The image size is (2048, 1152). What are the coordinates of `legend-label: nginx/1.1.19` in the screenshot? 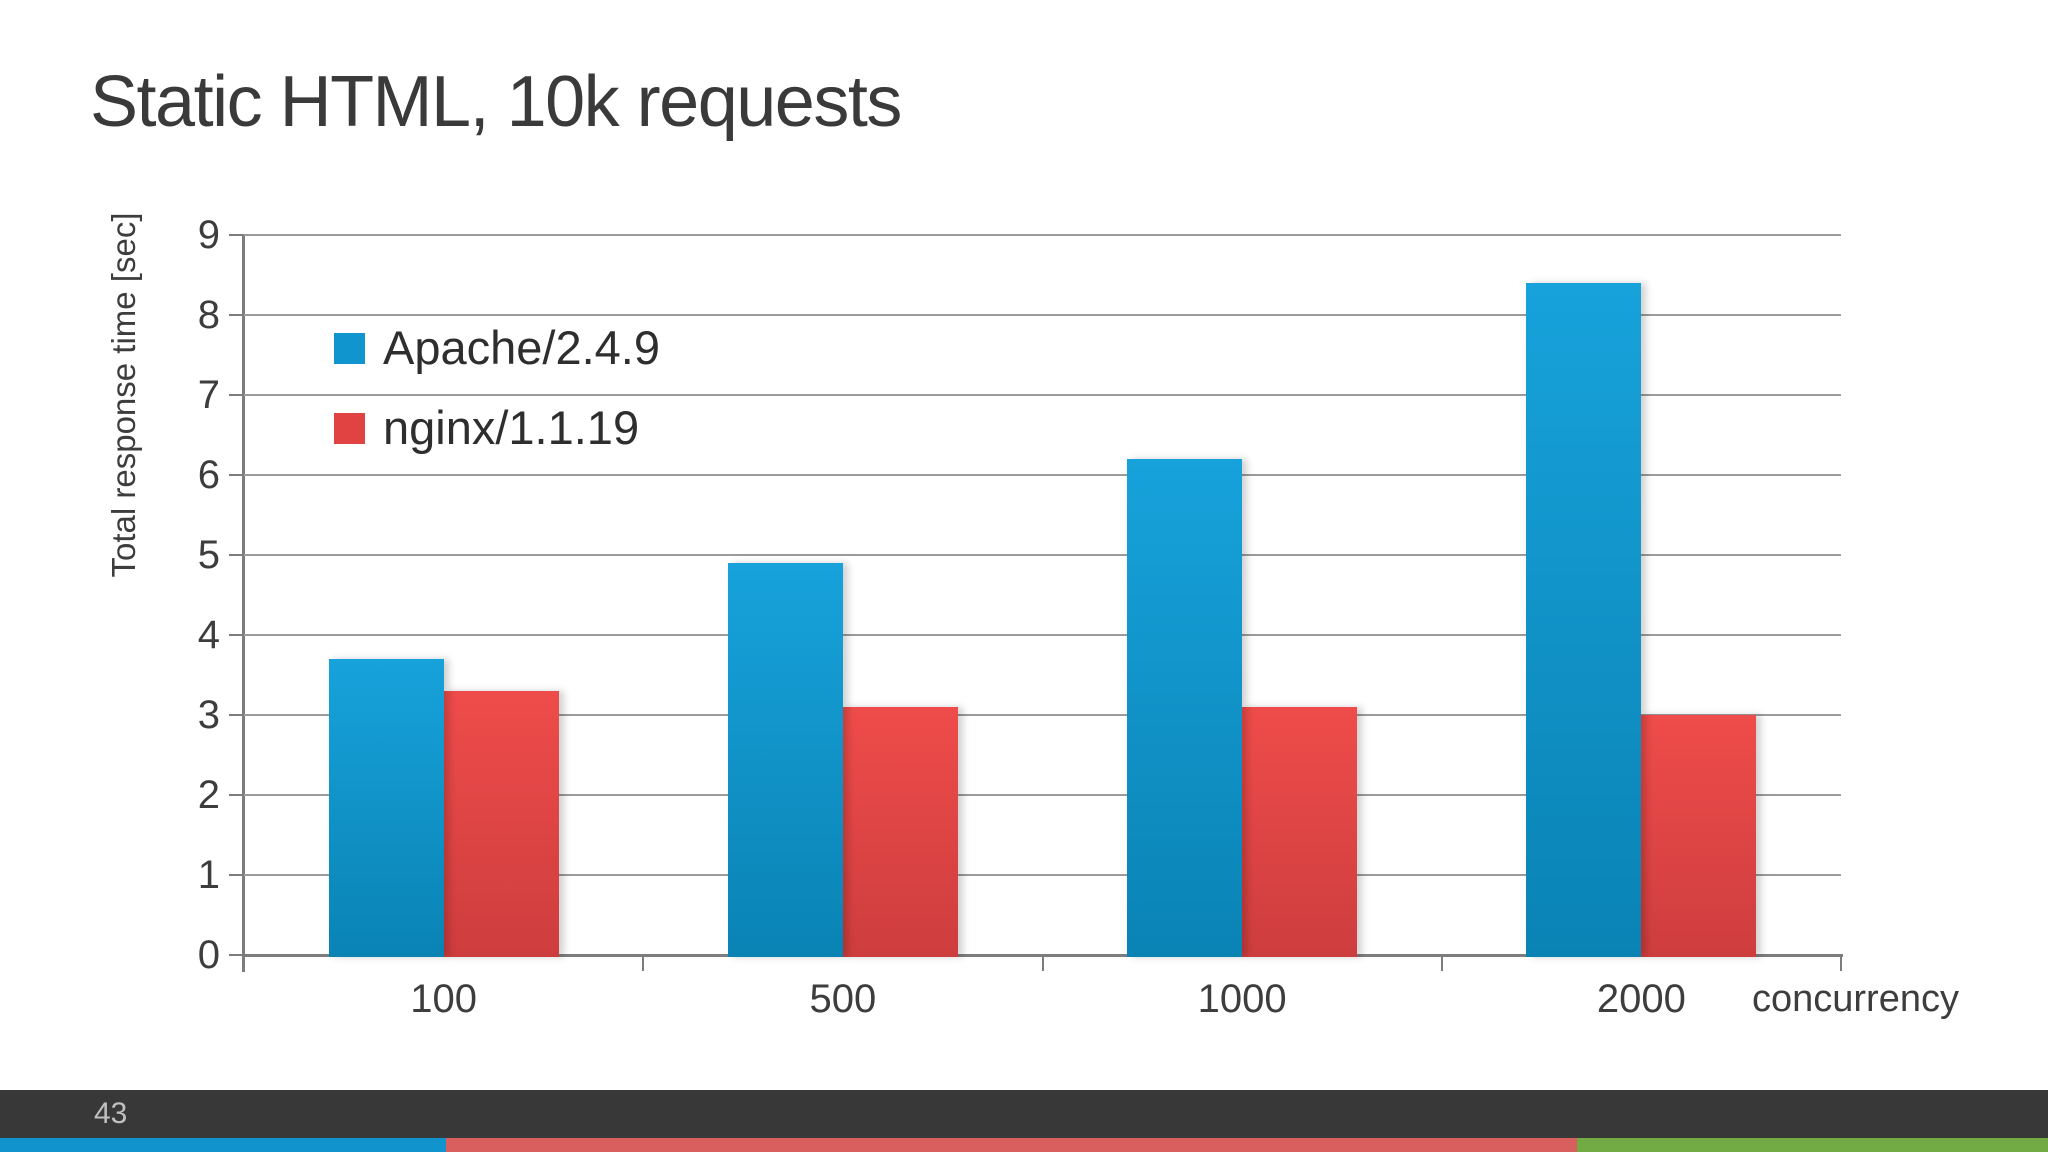 It's located at (511, 427).